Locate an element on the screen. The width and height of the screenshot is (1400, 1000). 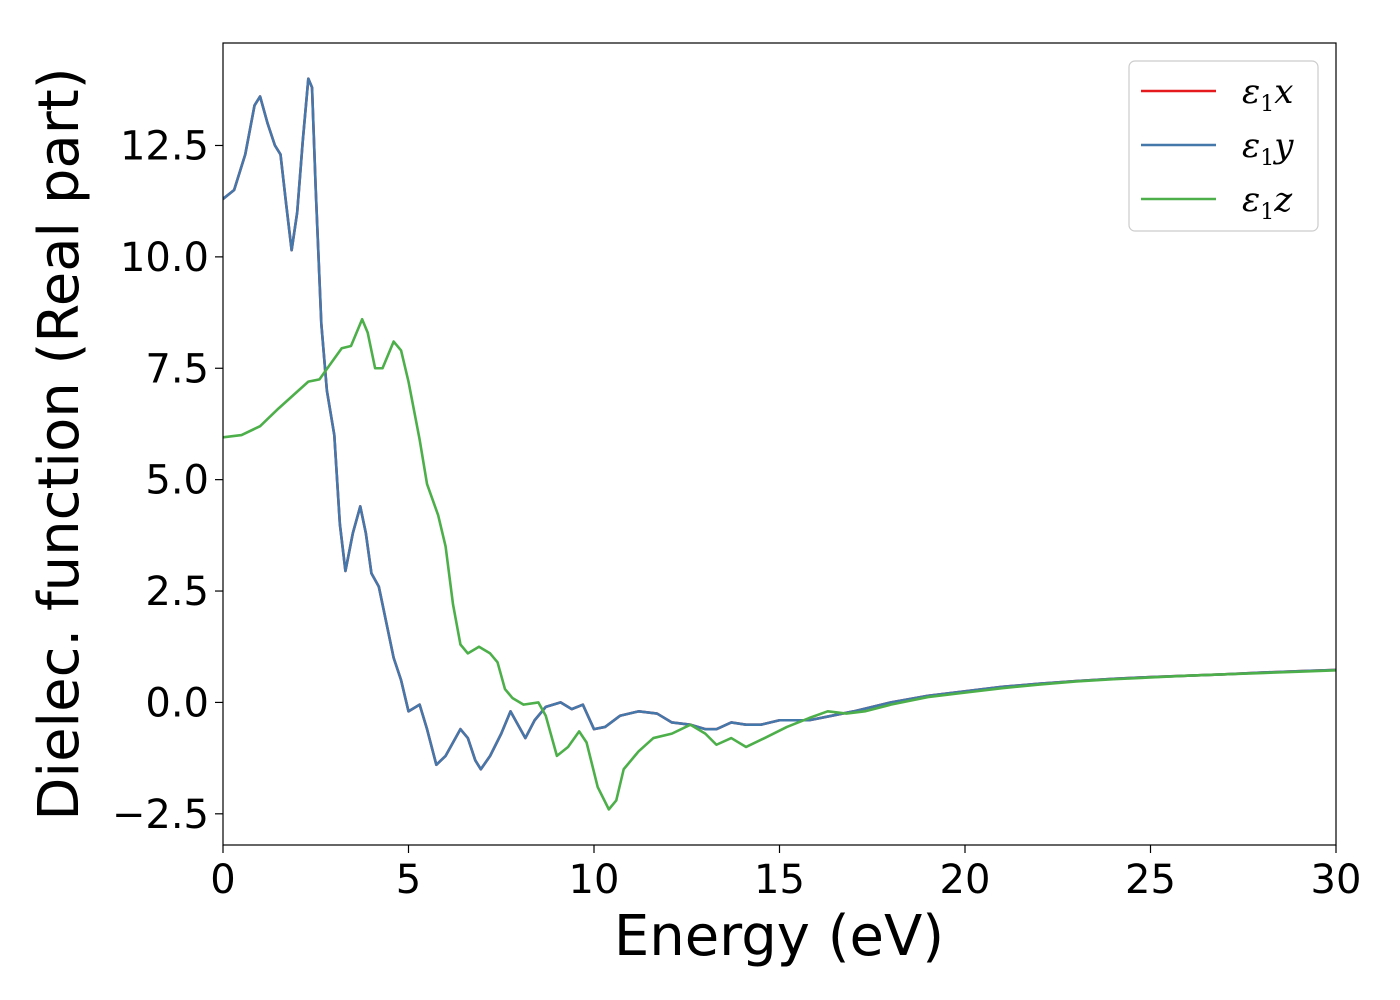
y-tick-label: −2.5 is located at coordinates (160, 815).